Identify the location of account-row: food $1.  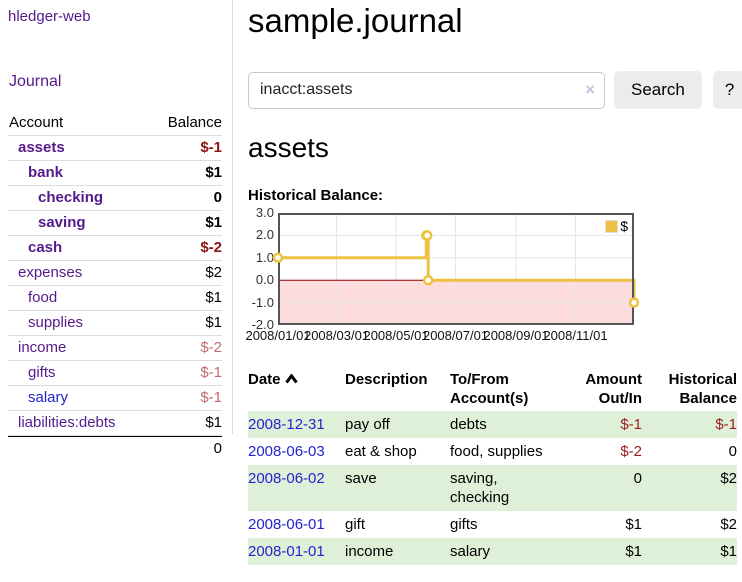
(115, 298).